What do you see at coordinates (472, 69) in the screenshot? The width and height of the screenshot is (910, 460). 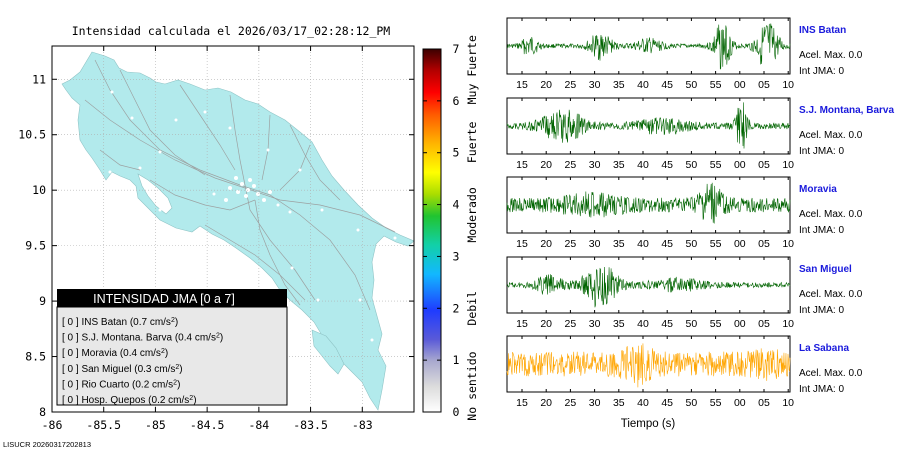 I see `colorbar-category-label: Muy Fuerte` at bounding box center [472, 69].